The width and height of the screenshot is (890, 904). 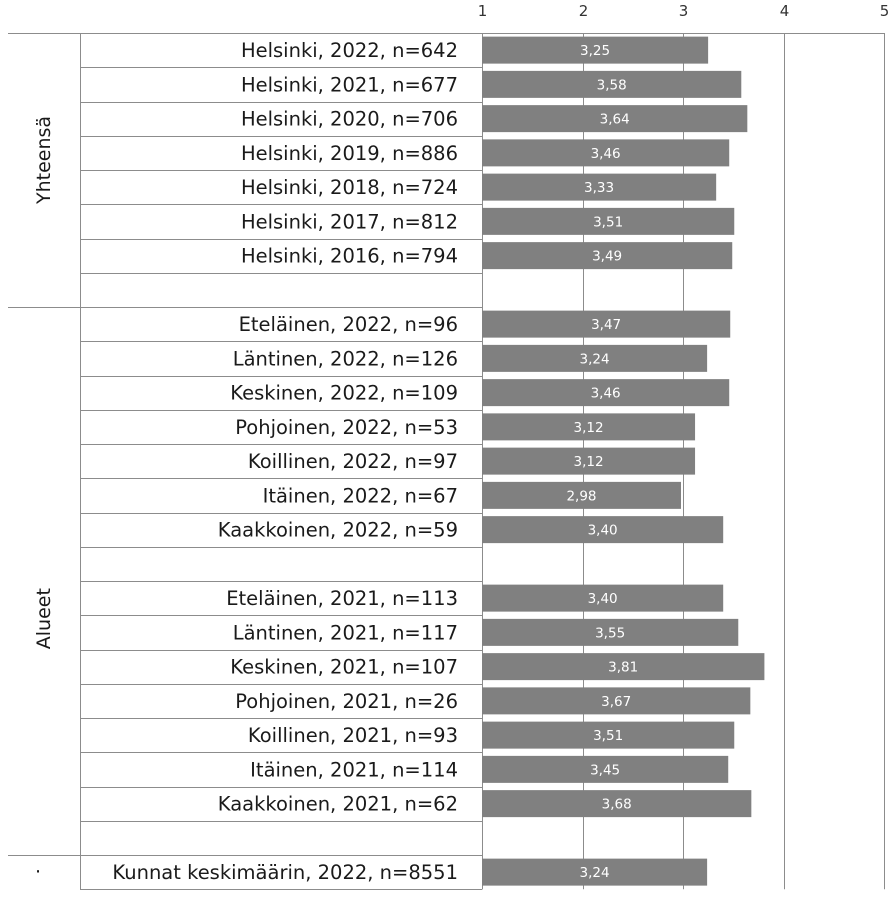 What do you see at coordinates (38, 872) in the screenshot?
I see `group-label: ·` at bounding box center [38, 872].